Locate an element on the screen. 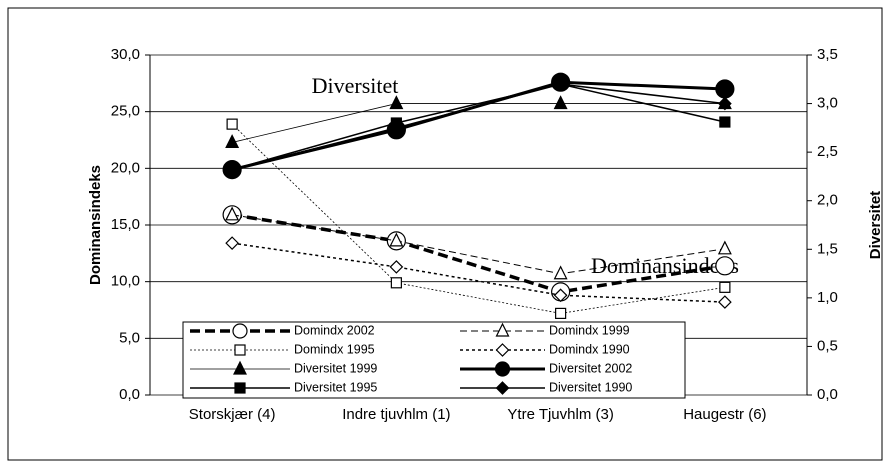 This screenshot has height=468, width=891. legend-label: Domindx 1990 is located at coordinates (589, 349).